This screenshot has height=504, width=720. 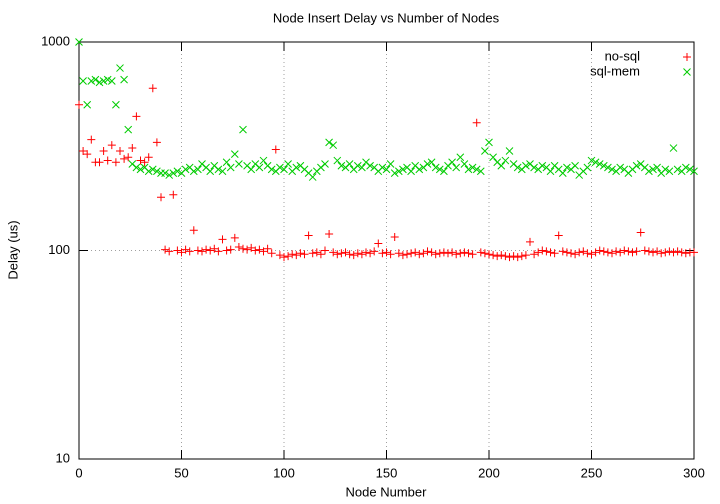 What do you see at coordinates (694, 472) in the screenshot?
I see `x-tick-label: 300` at bounding box center [694, 472].